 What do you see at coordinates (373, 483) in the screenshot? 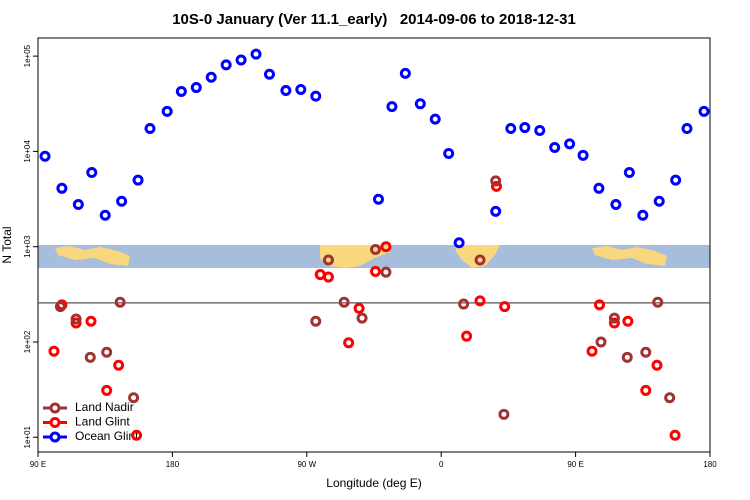
I see `x-axis-label: Longitude (deg E)` at bounding box center [373, 483].